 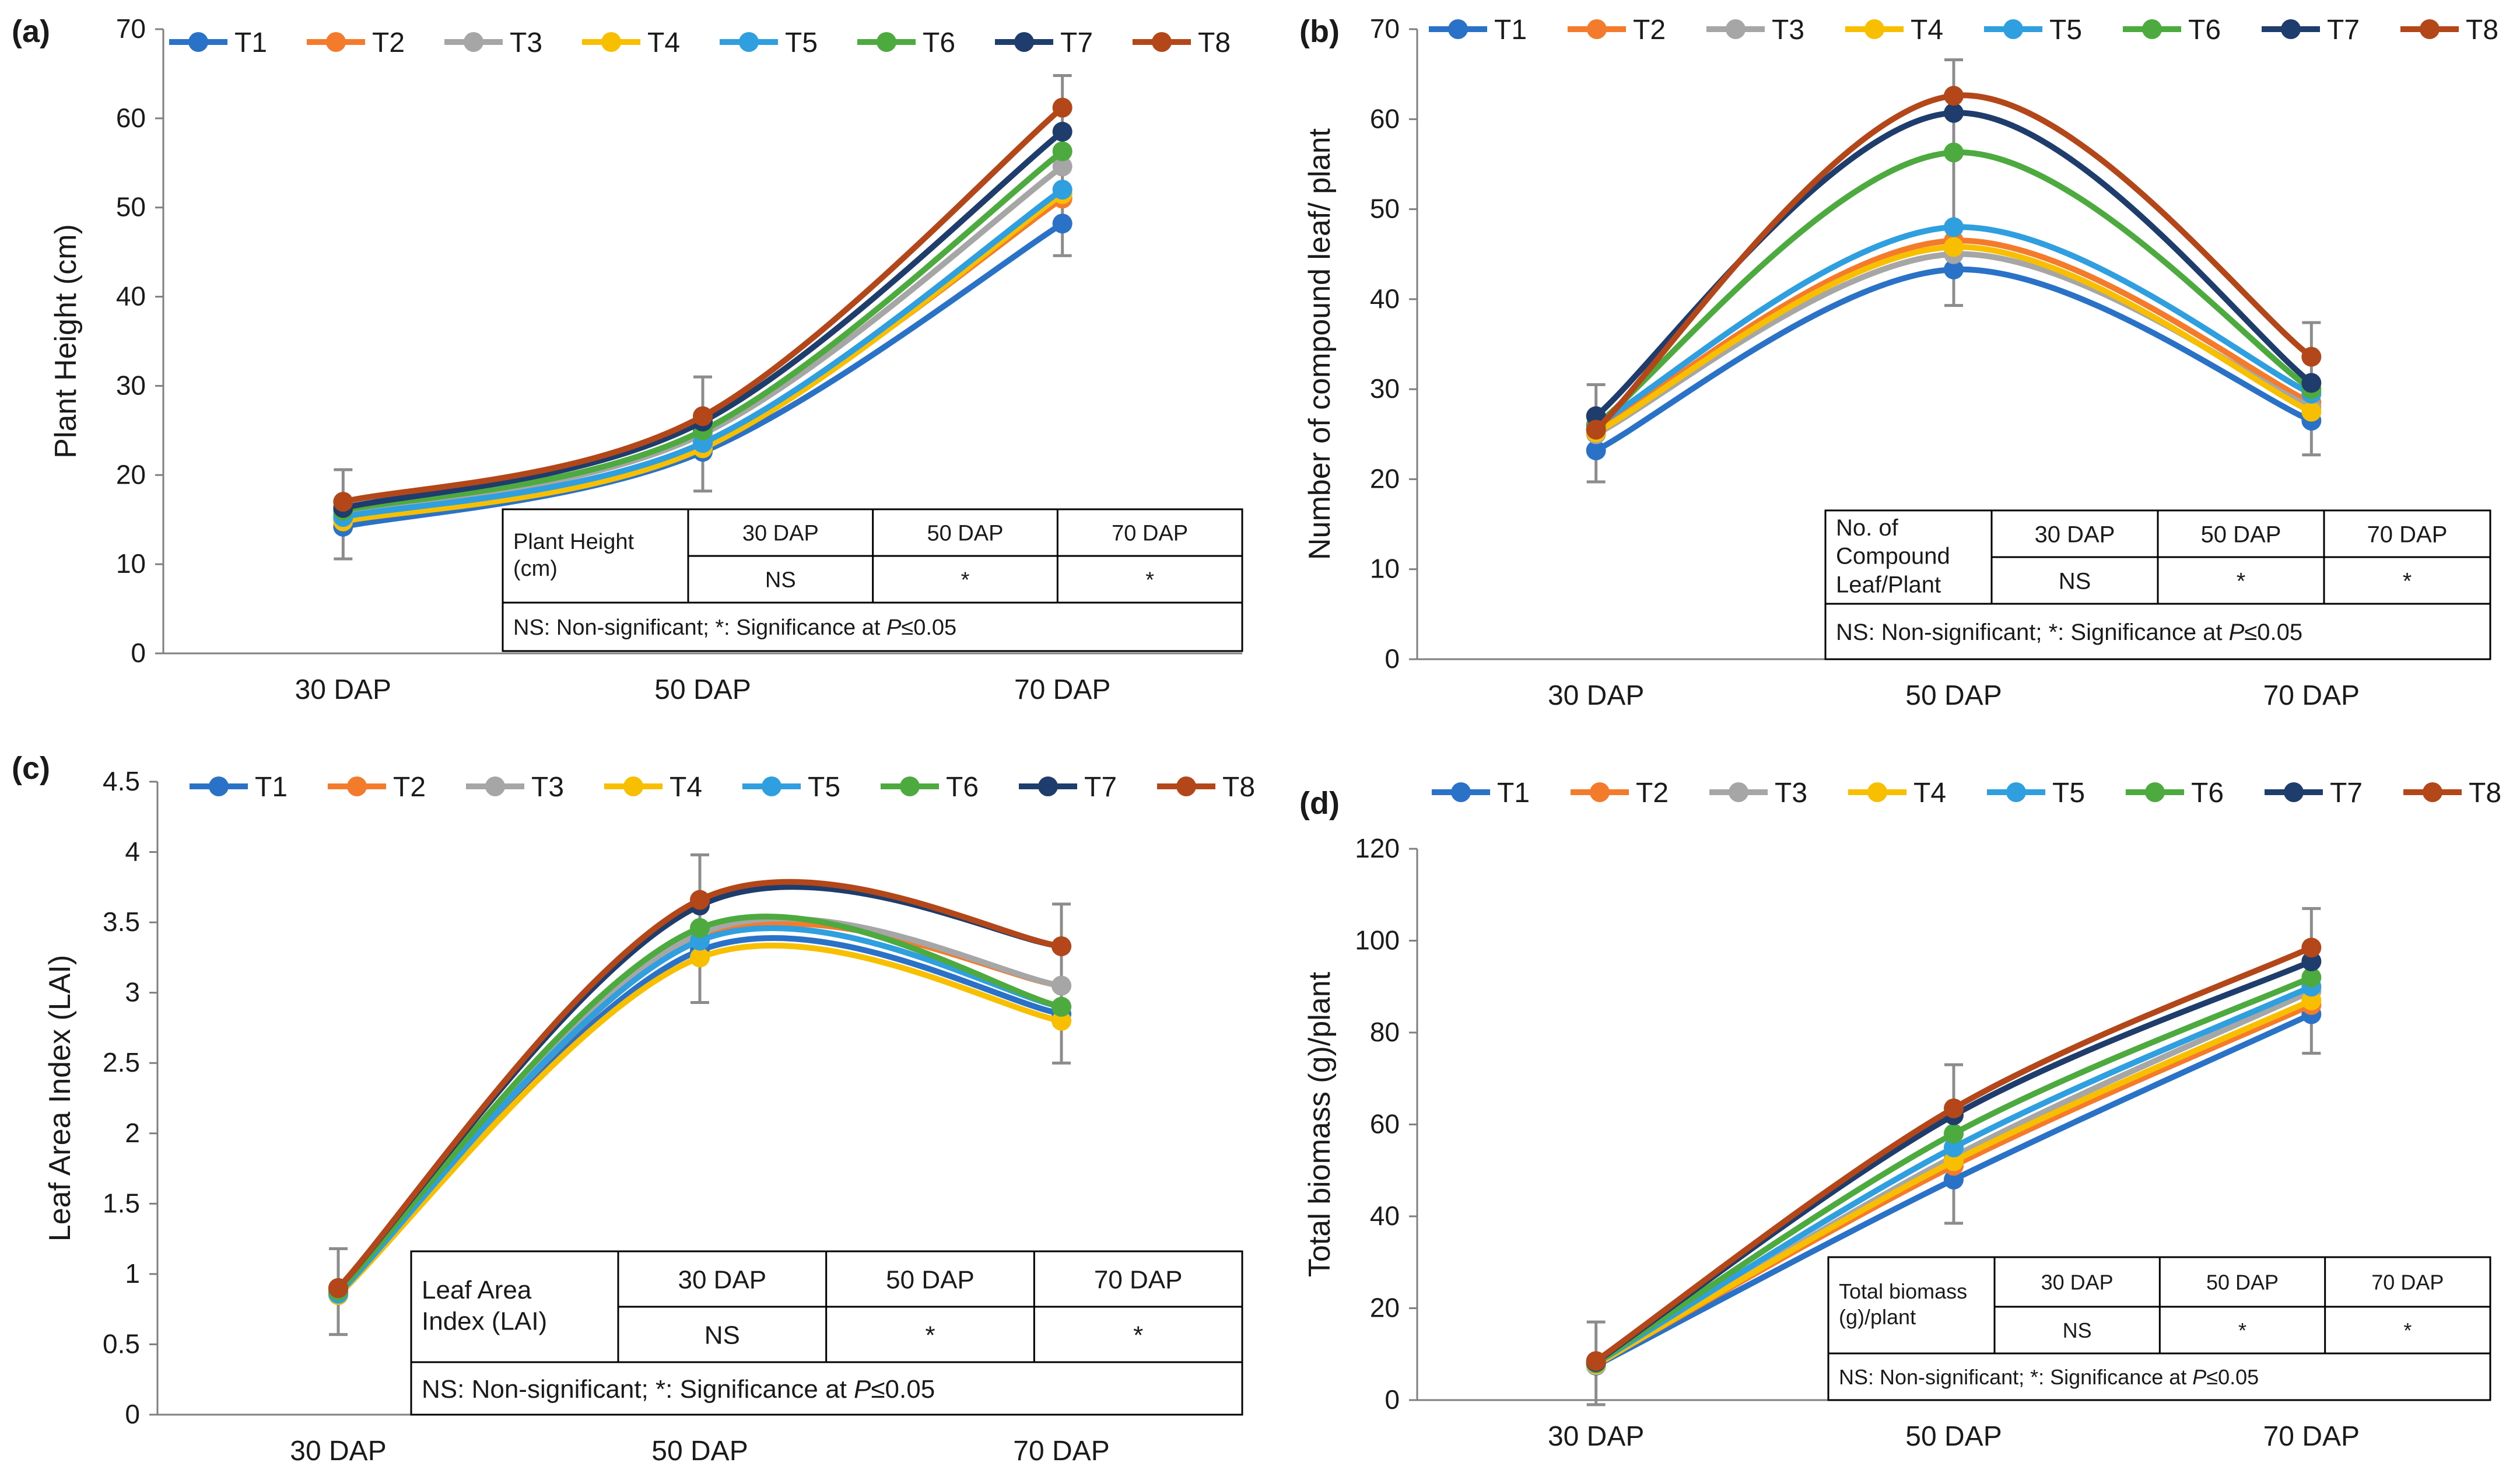 What do you see at coordinates (1596, 450) in the screenshot?
I see `data-point-t1` at bounding box center [1596, 450].